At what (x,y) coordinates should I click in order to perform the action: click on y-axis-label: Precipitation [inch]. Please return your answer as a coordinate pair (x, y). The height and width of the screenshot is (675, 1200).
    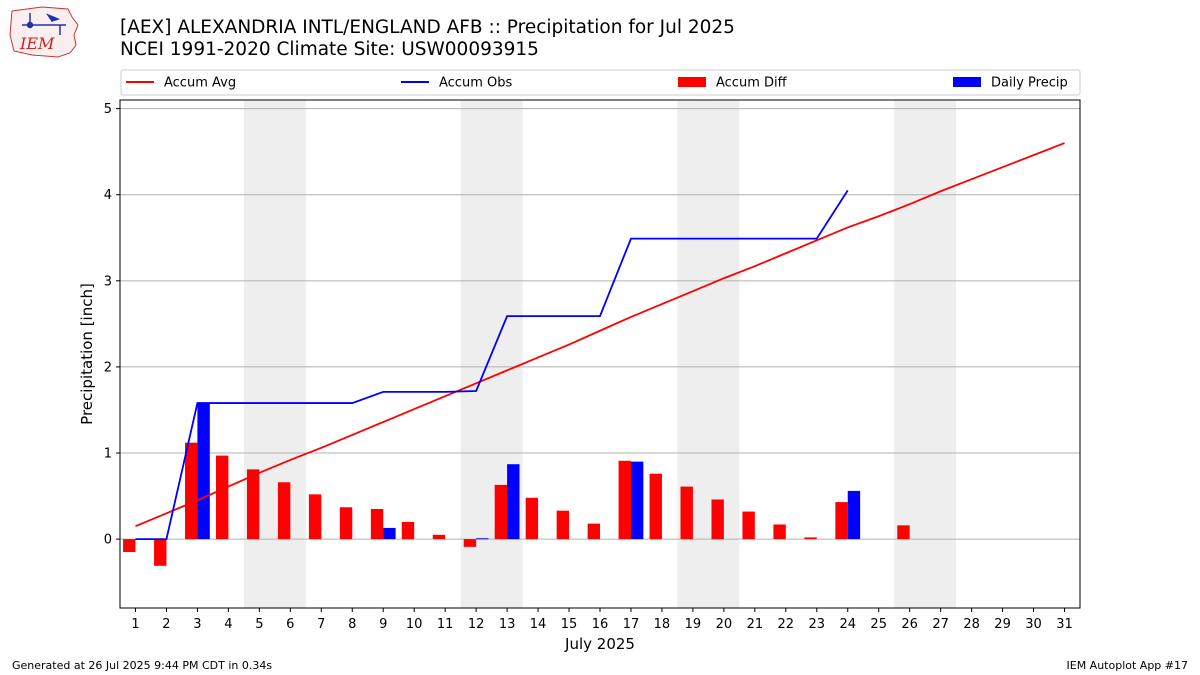
    Looking at the image, I should click on (87, 354).